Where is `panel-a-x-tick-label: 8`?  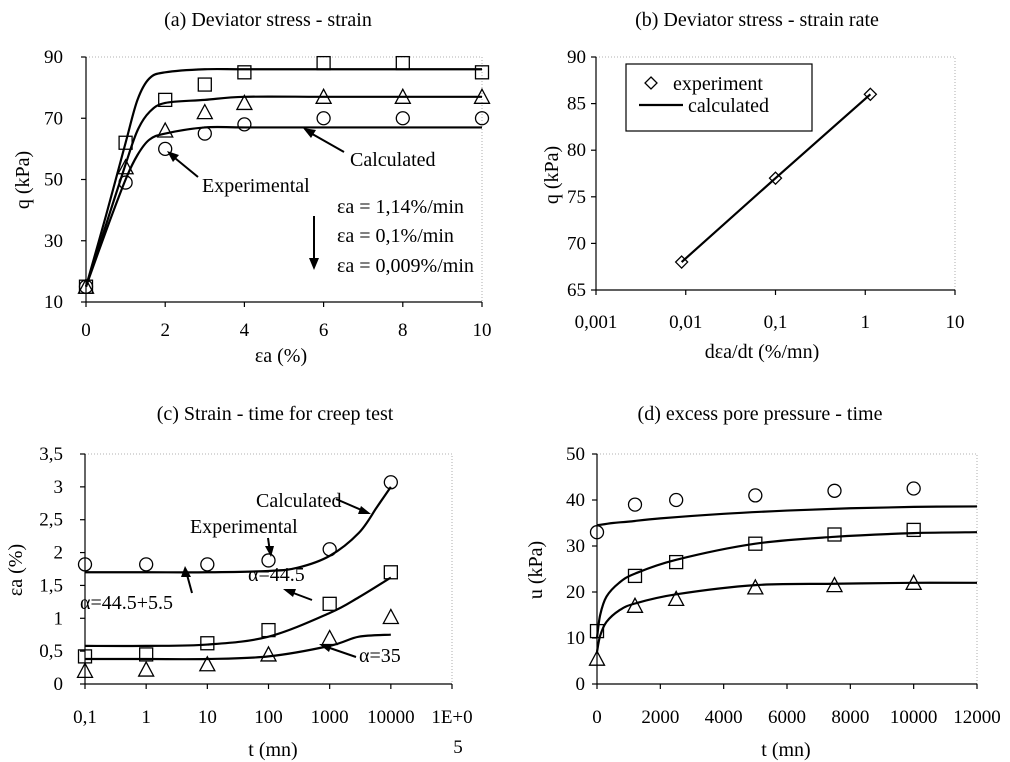
panel-a-x-tick-label: 8 is located at coordinates (403, 330).